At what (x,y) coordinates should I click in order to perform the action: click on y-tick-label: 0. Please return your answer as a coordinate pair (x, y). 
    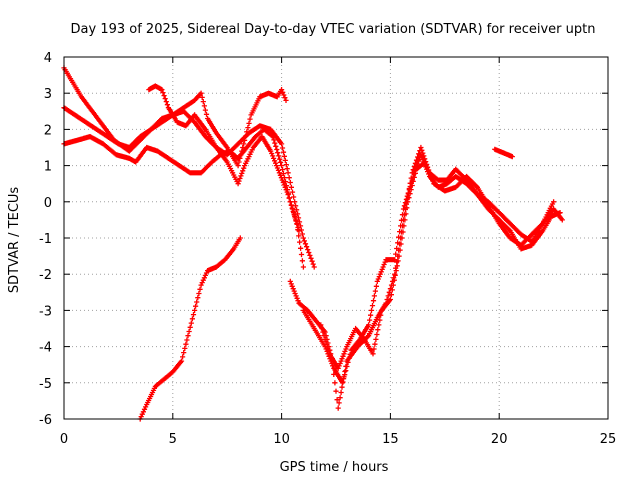
    Looking at the image, I should click on (48, 203).